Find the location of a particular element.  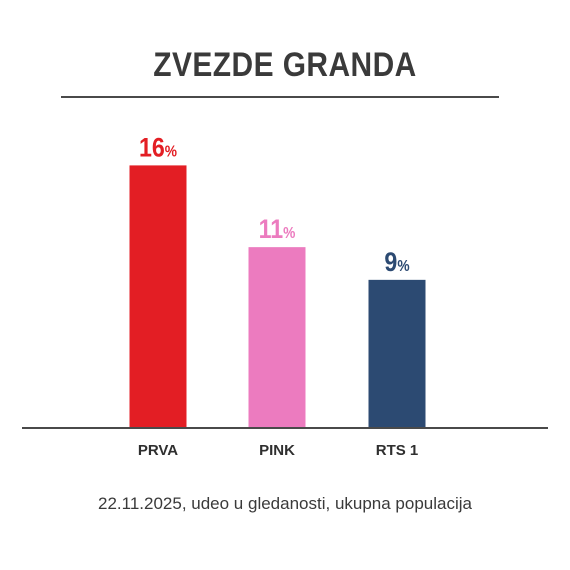

value-number: 16 is located at coordinates (152, 148).